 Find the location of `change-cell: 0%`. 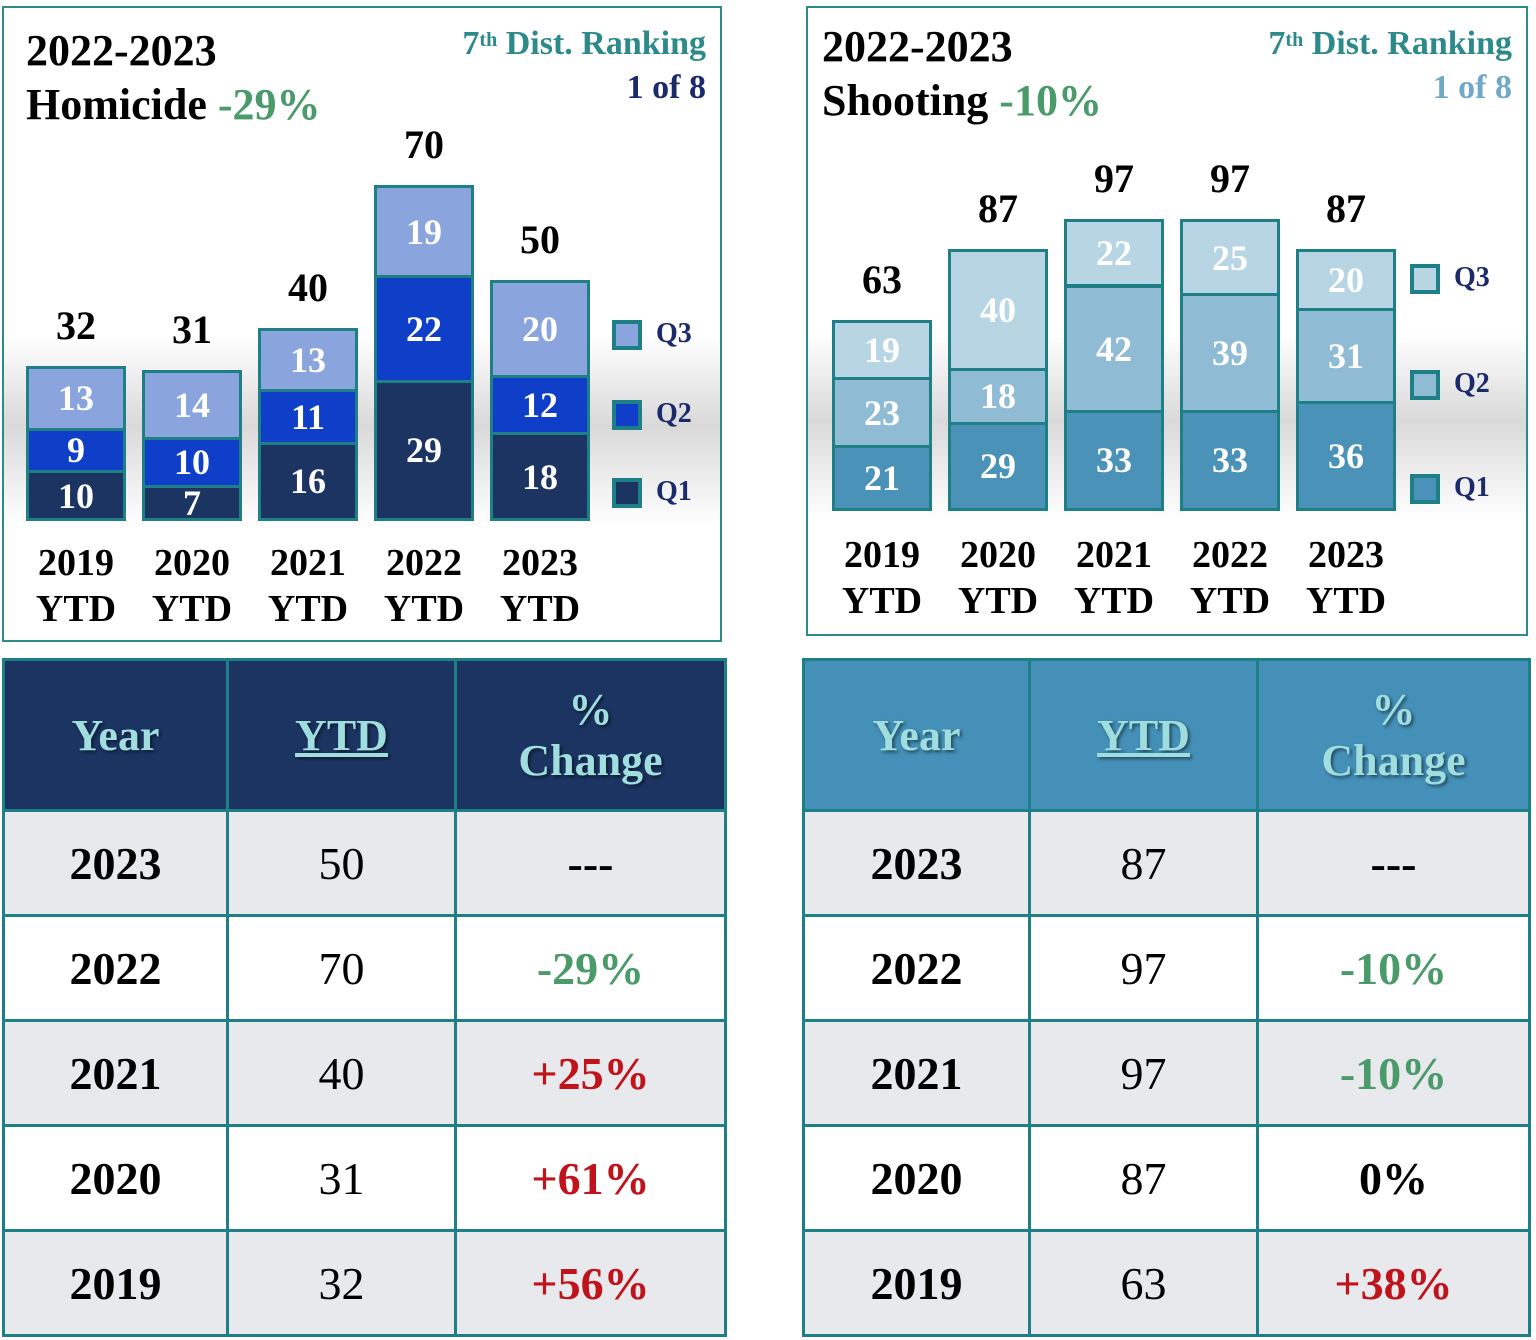

change-cell: 0% is located at coordinates (1393, 1178).